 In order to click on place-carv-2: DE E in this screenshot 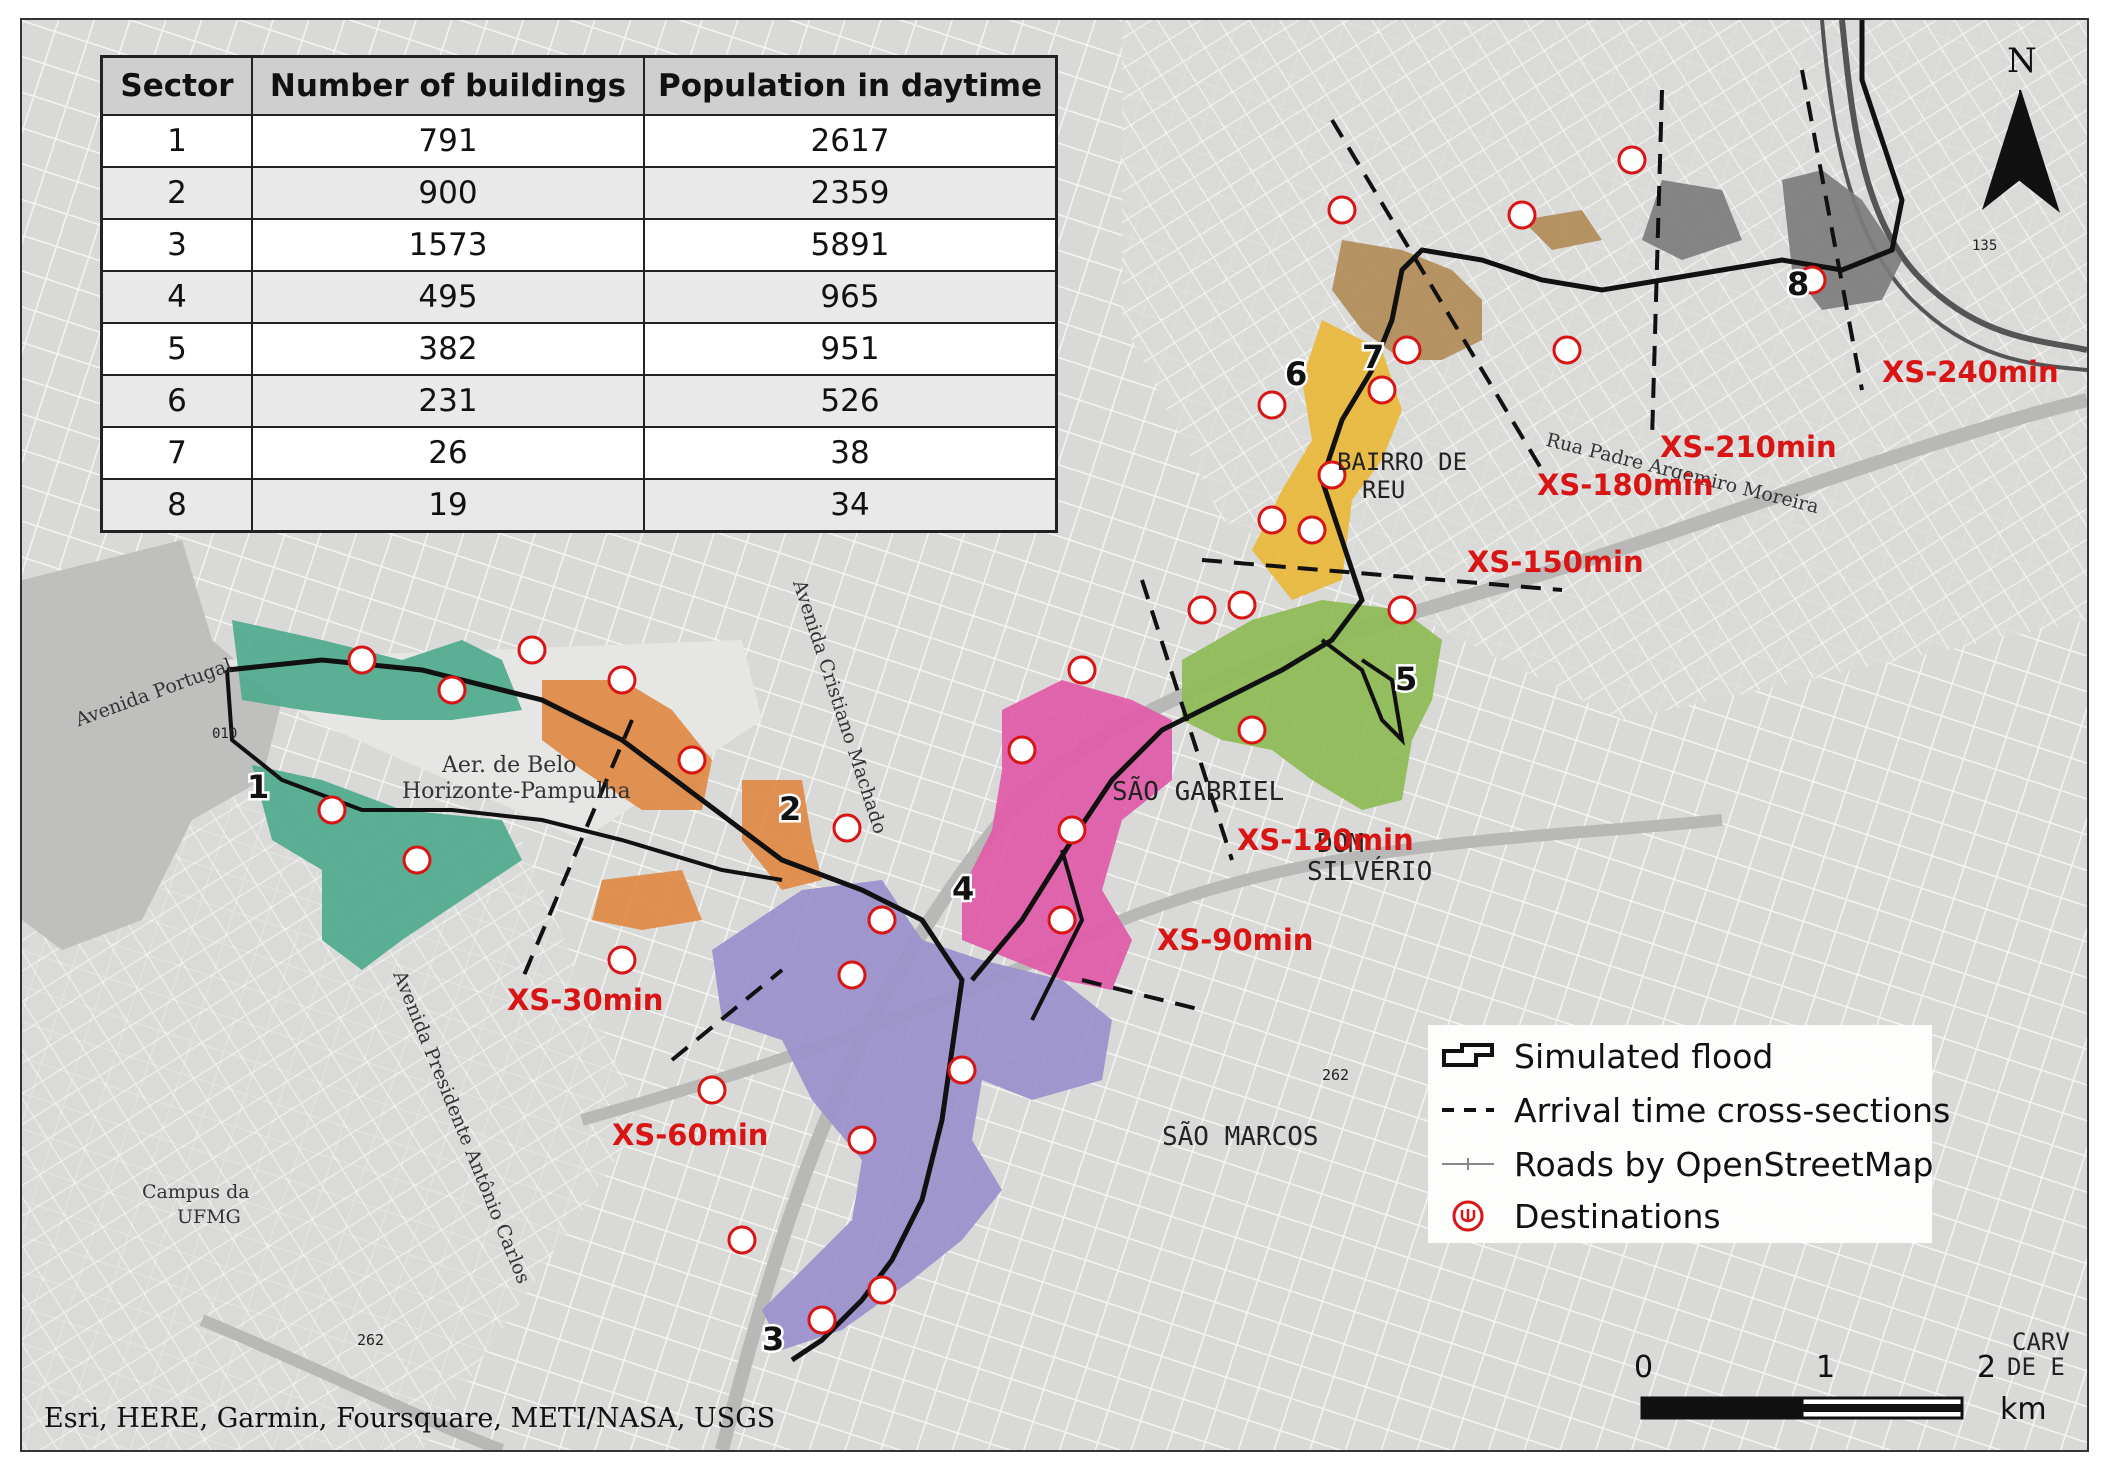, I will do `click(2036, 1367)`.